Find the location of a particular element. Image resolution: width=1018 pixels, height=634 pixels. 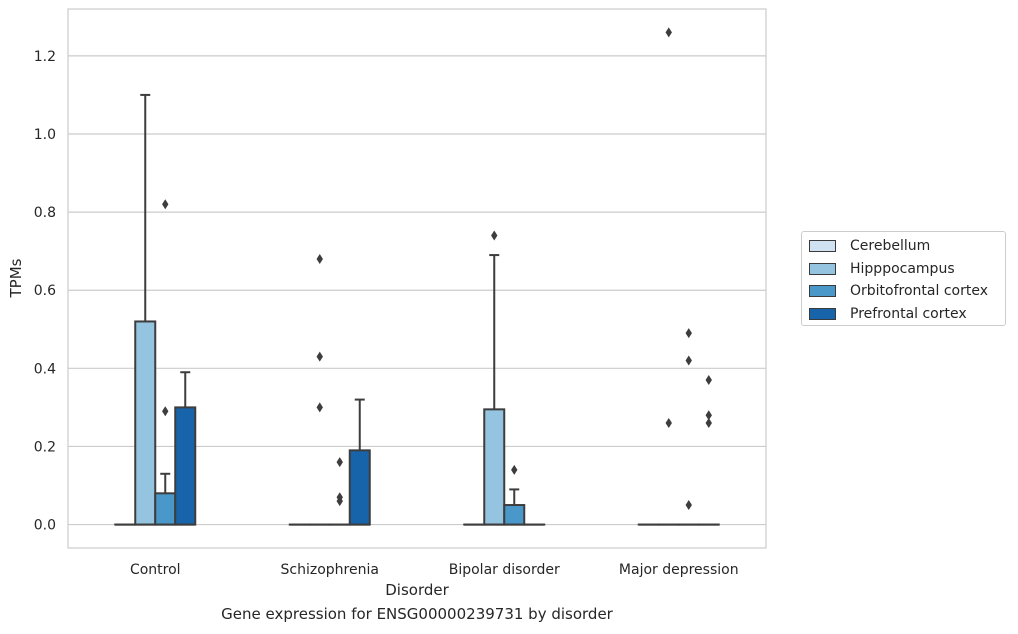

y-tick-label: 0.6 is located at coordinates (45, 291).